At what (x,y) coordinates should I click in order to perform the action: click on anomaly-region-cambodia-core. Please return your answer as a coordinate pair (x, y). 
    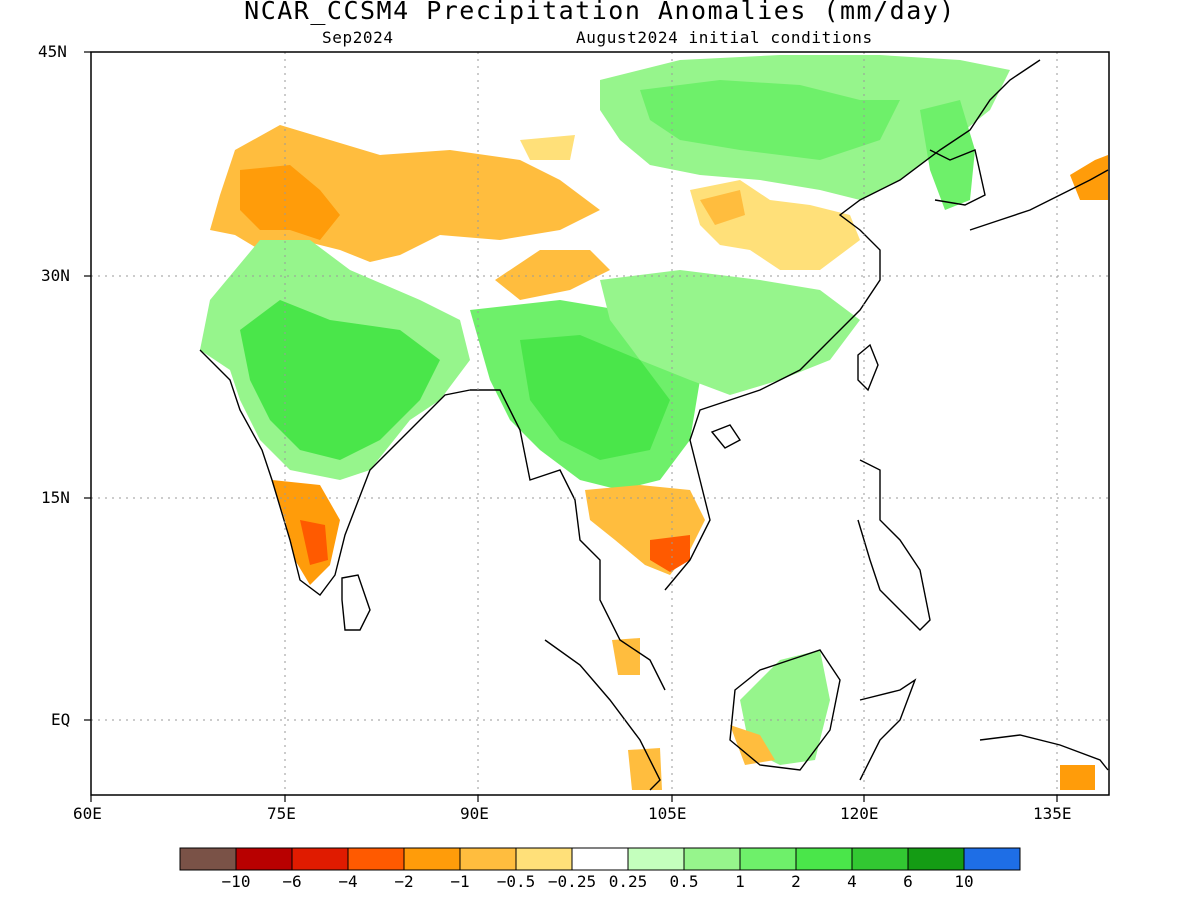
    Looking at the image, I should click on (670, 553).